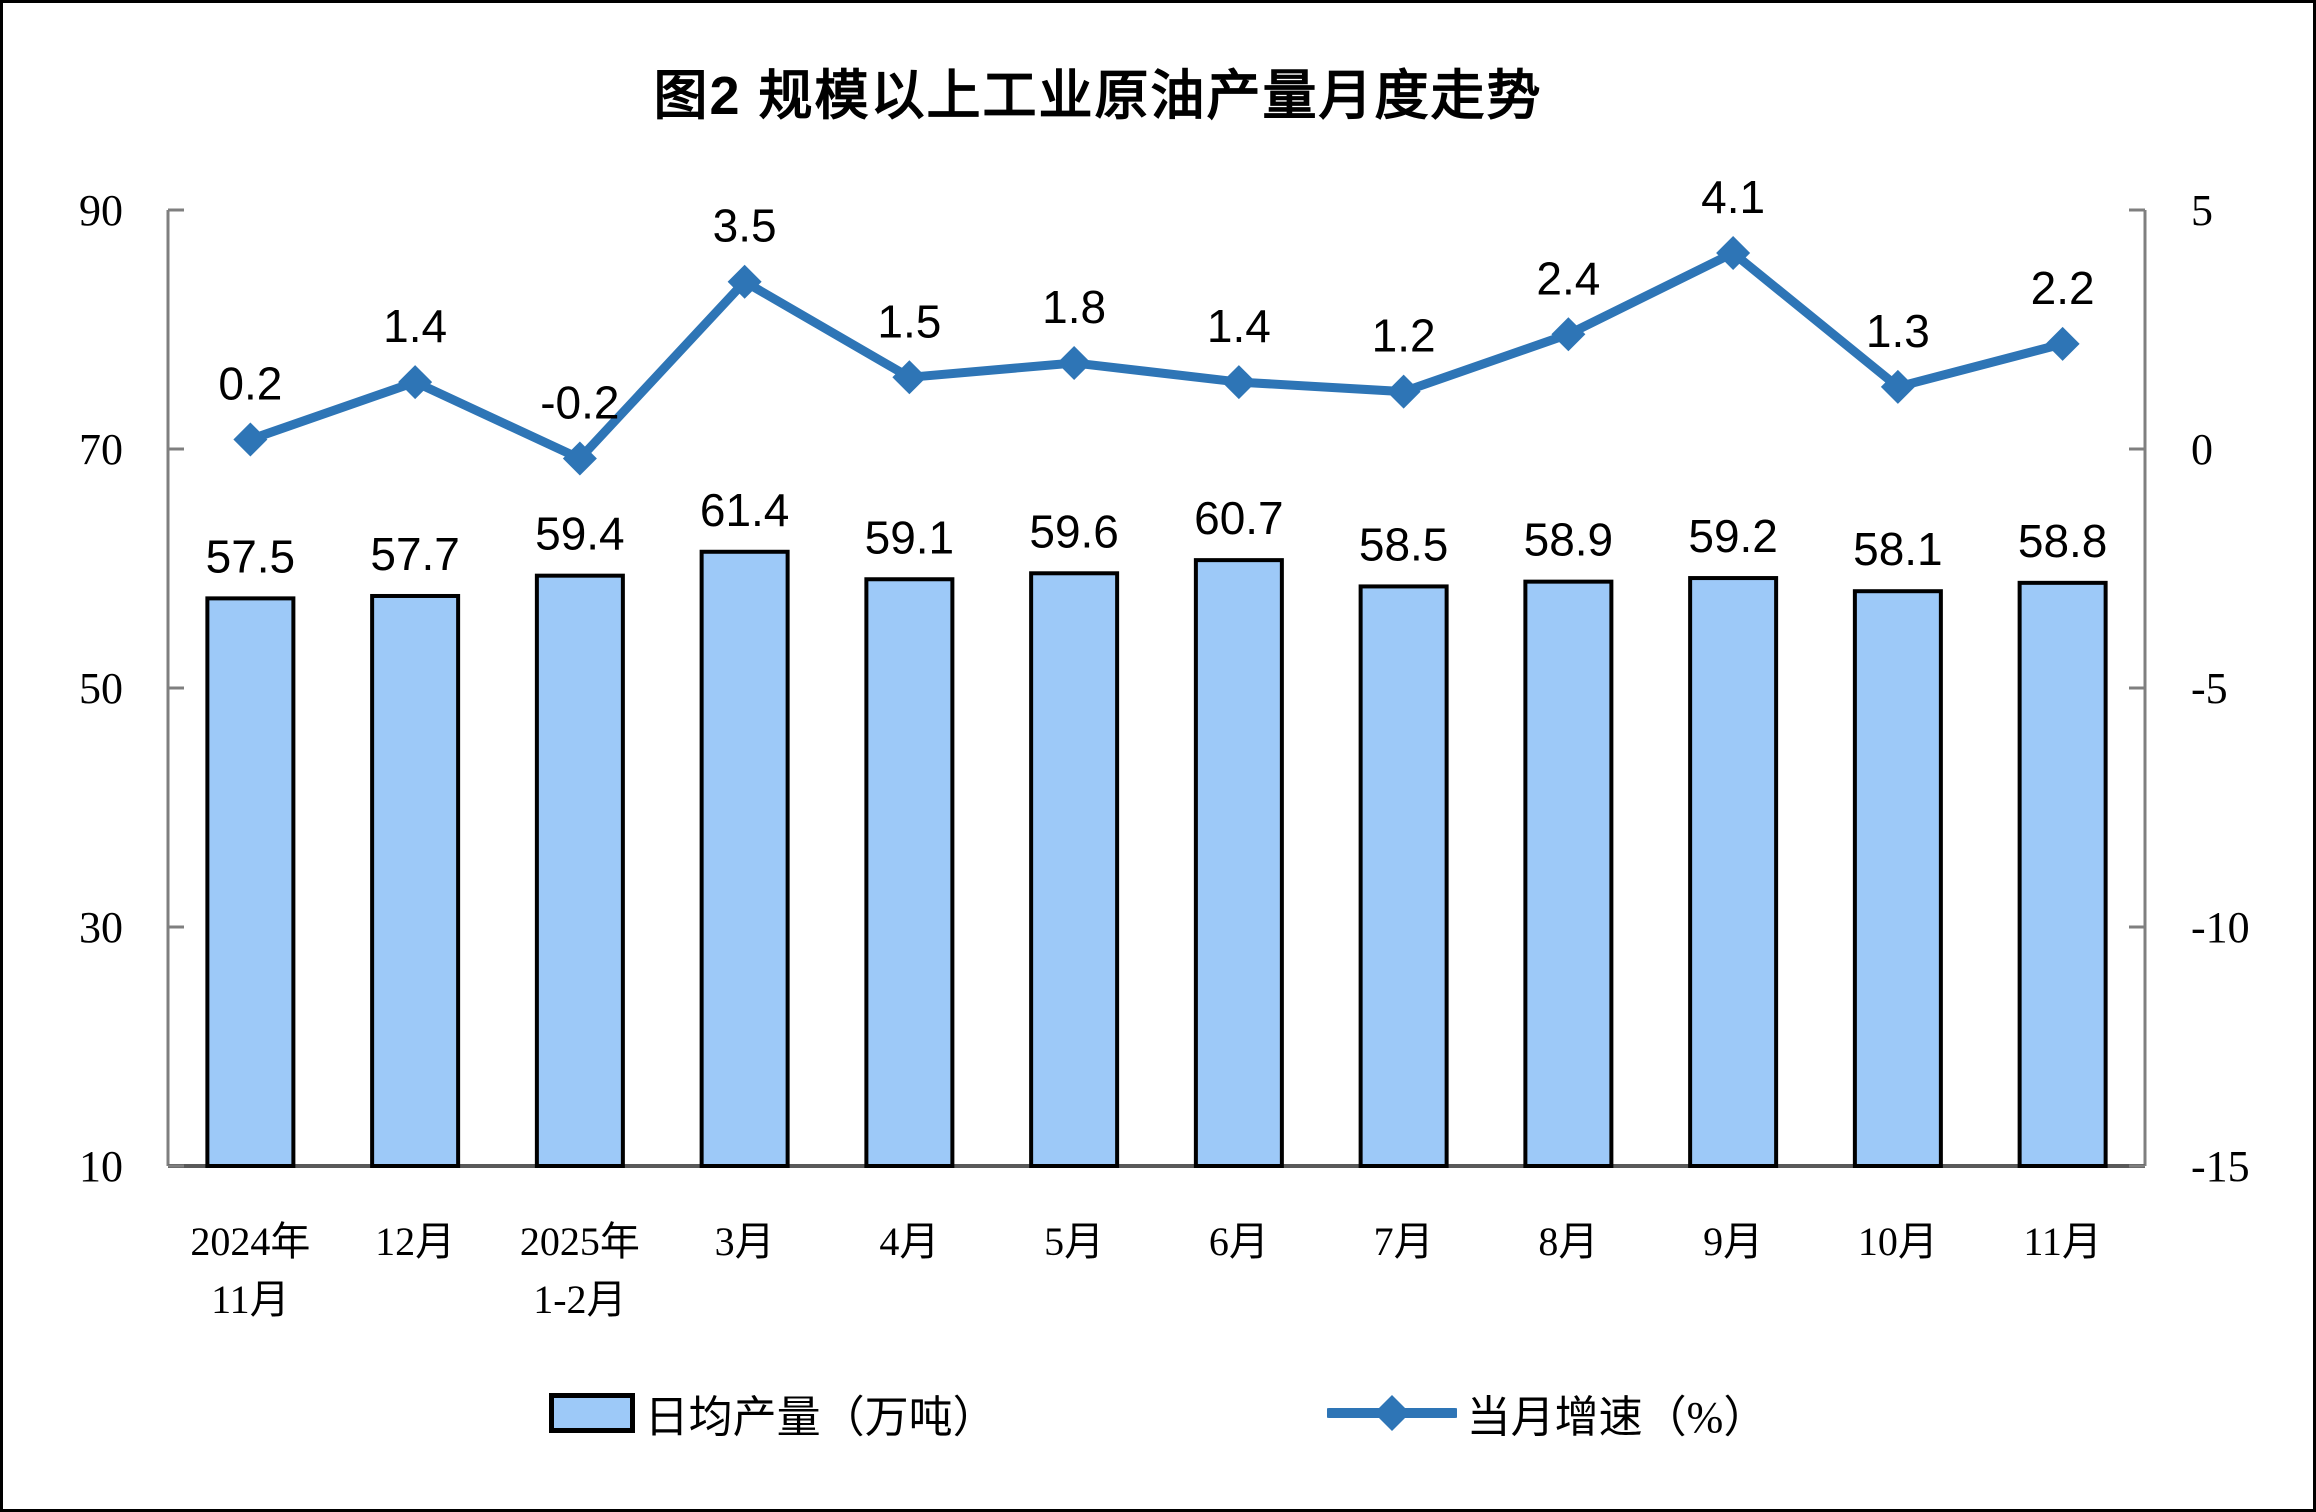 The image size is (2316, 1512). Describe the element at coordinates (1733, 536) in the screenshot. I see `bar-value-label: 59.2` at that location.